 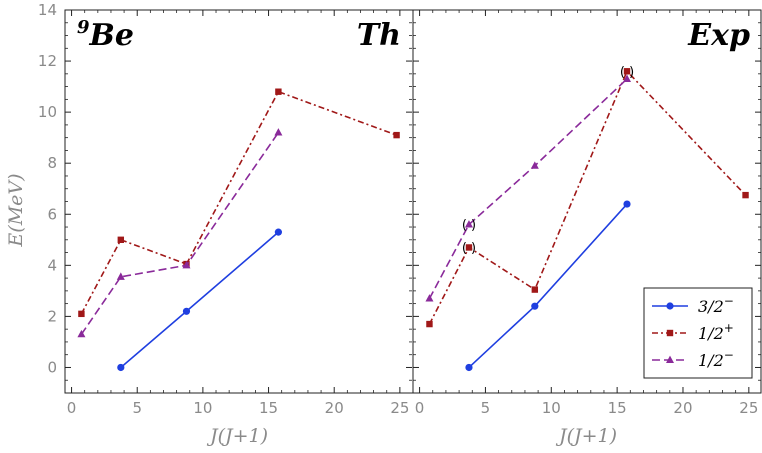 I want to click on legend-item: 3/2−, so click(x=693, y=305).